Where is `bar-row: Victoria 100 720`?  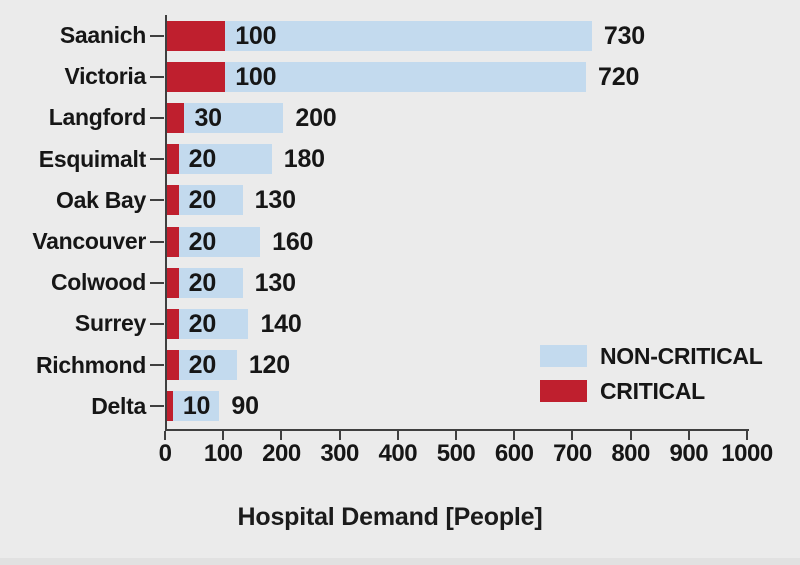 bar-row: Victoria 100 720 is located at coordinates (406, 76).